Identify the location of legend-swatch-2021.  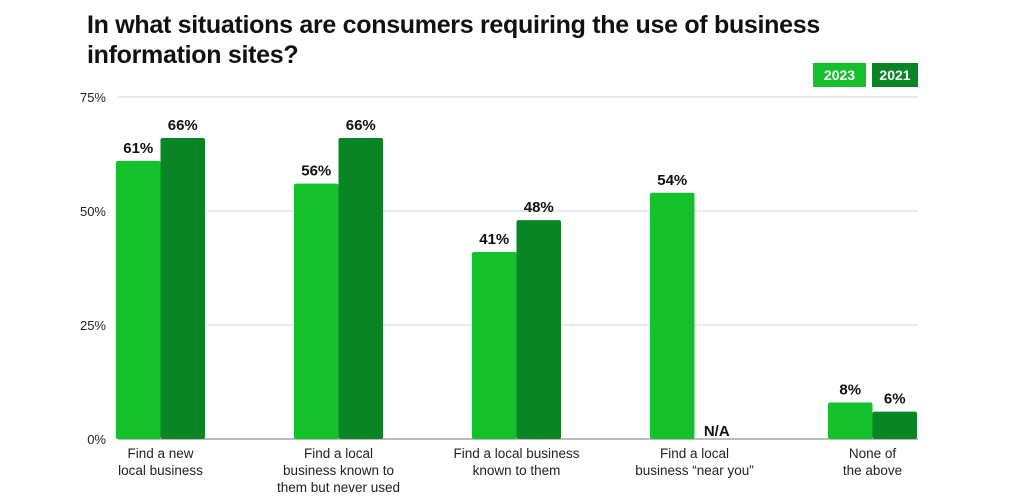
(895, 75).